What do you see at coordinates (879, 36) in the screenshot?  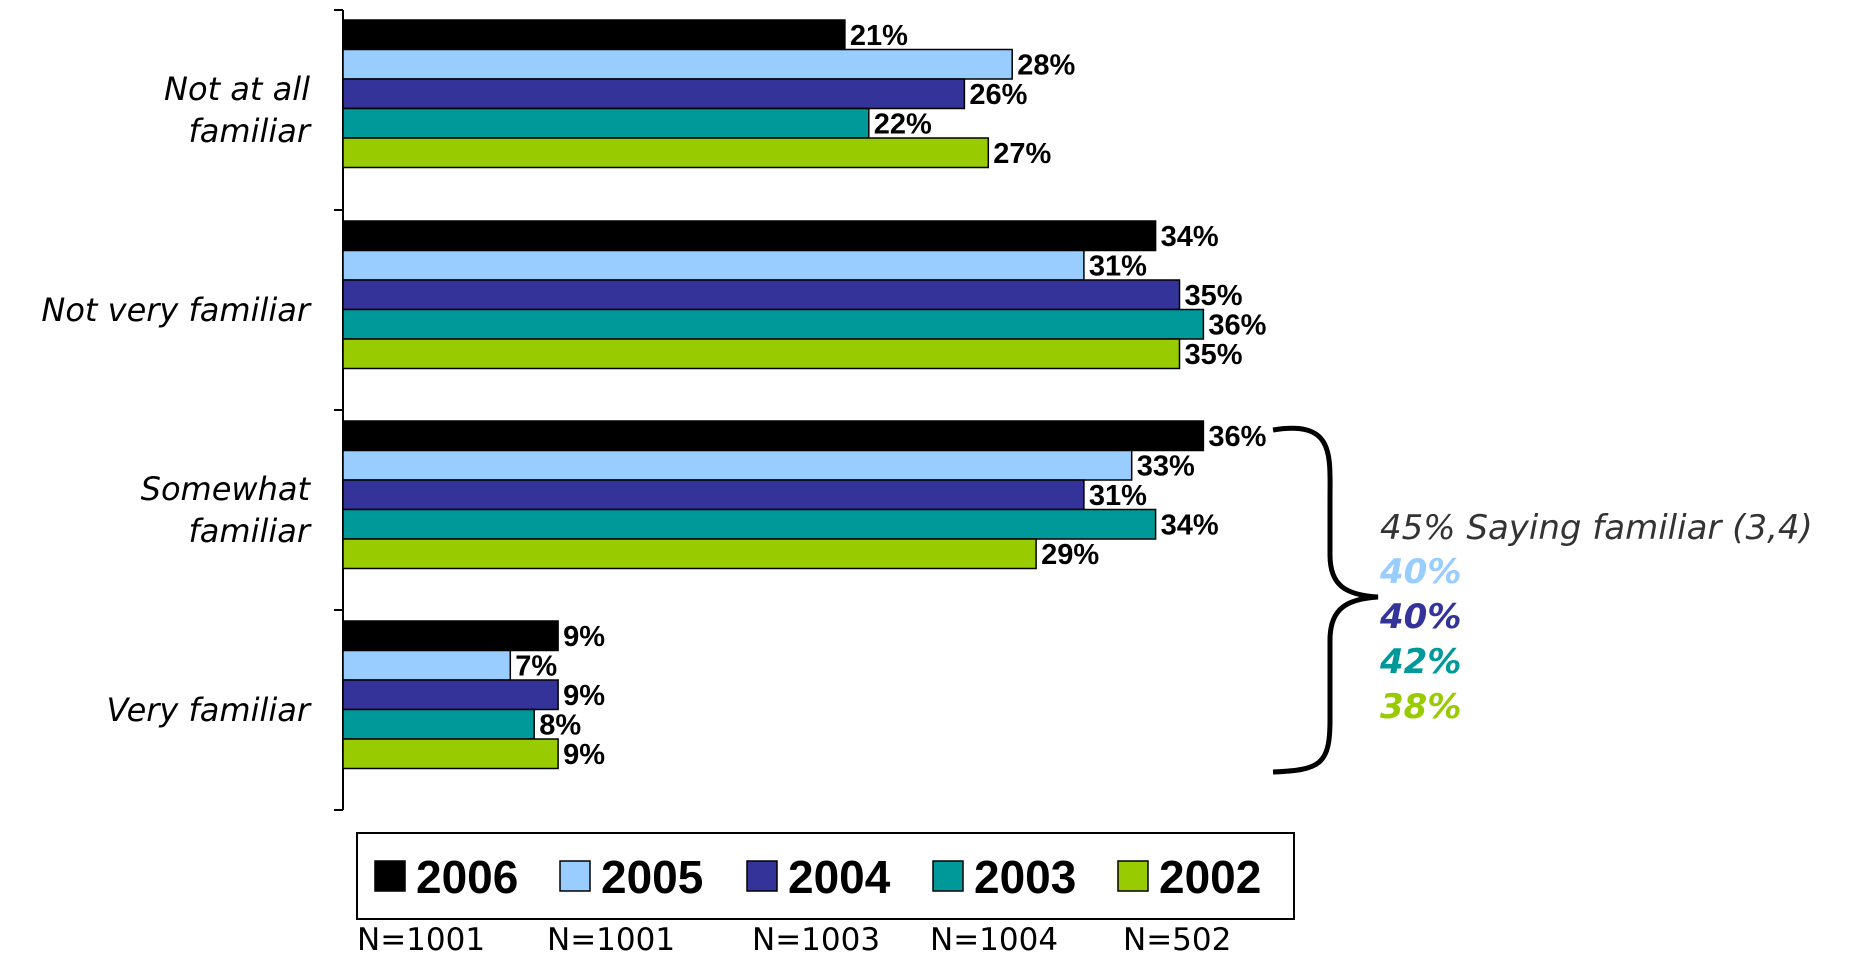 I see `value-label-2006-not-at-all-familiar: 21%` at bounding box center [879, 36].